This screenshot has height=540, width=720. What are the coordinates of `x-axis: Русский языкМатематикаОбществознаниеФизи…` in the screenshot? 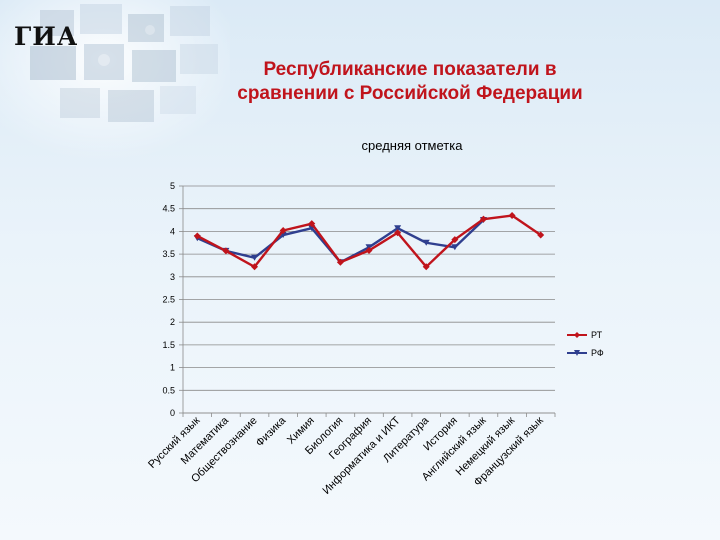 It's located at (351, 454).